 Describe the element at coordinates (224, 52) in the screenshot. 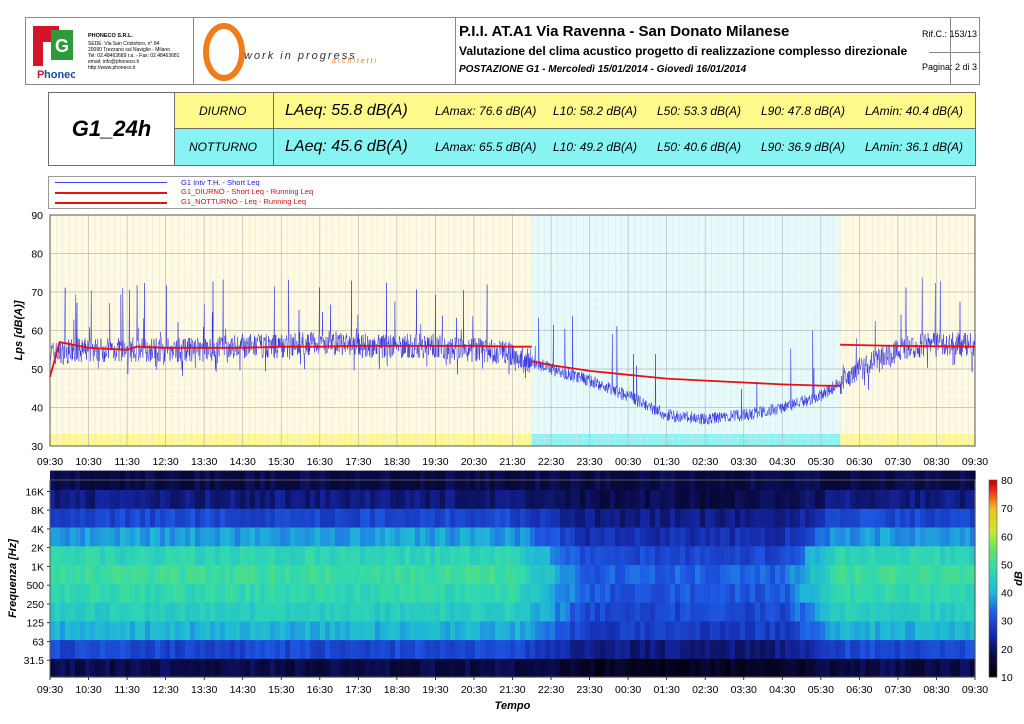

I see `wip-logo-ring` at that location.